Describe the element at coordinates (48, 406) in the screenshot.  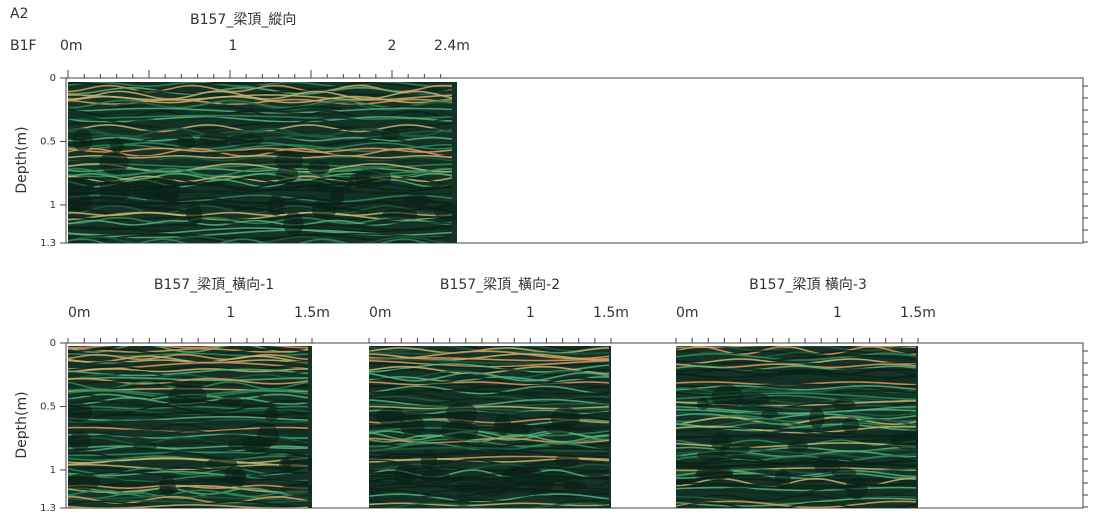
I see `depth-tick-label: 0.5` at that location.